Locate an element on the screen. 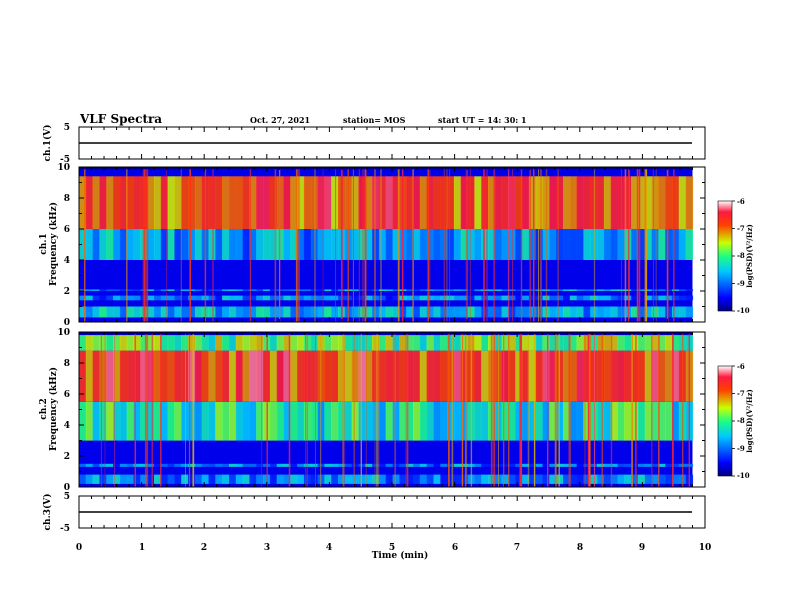 The width and height of the screenshot is (792, 616). xtick-3: 3 is located at coordinates (267, 548).